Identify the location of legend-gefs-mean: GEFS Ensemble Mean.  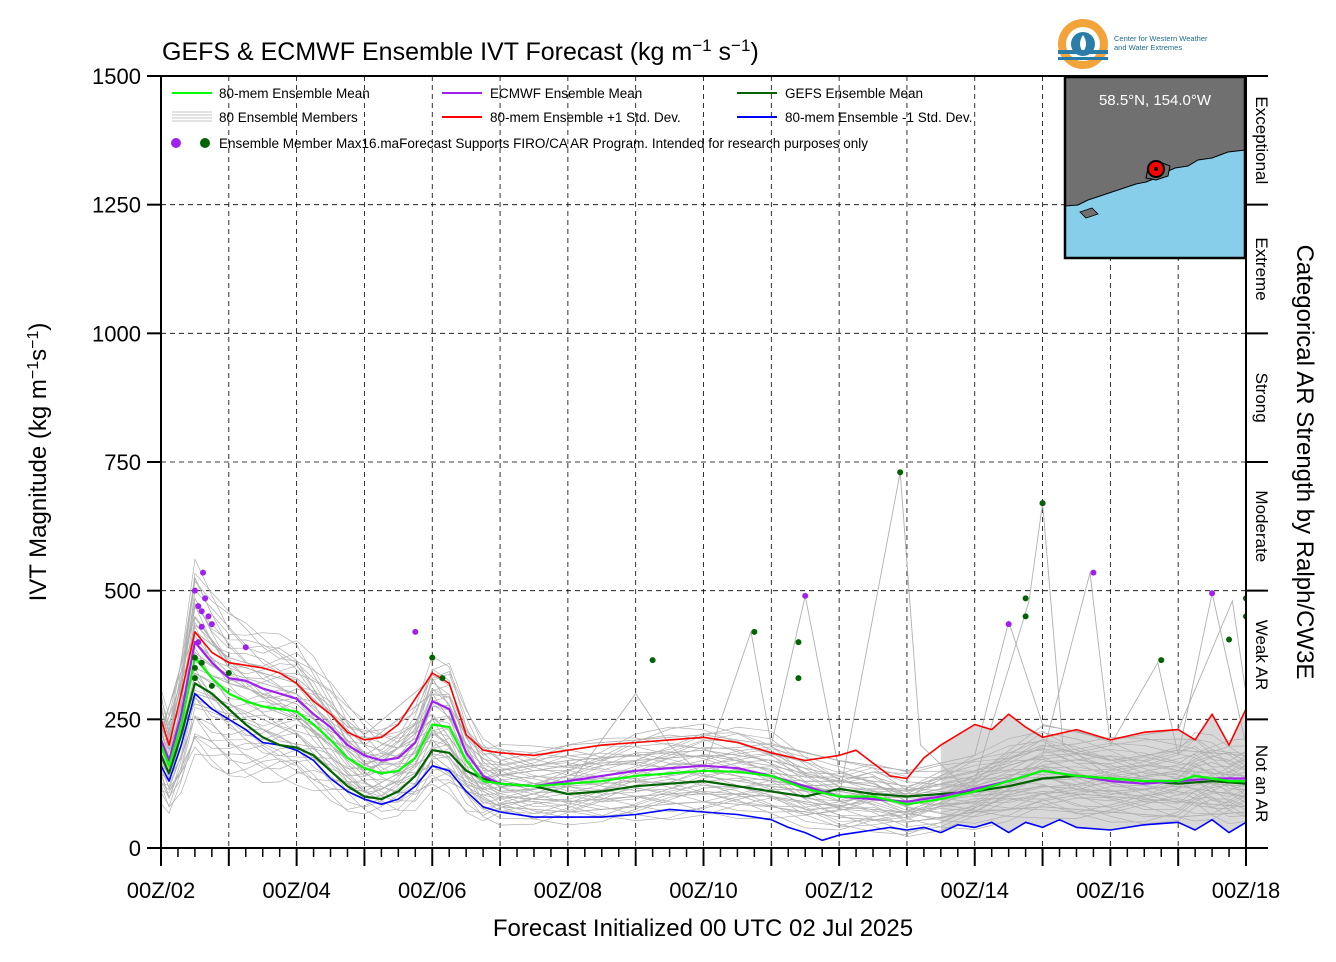
(854, 93).